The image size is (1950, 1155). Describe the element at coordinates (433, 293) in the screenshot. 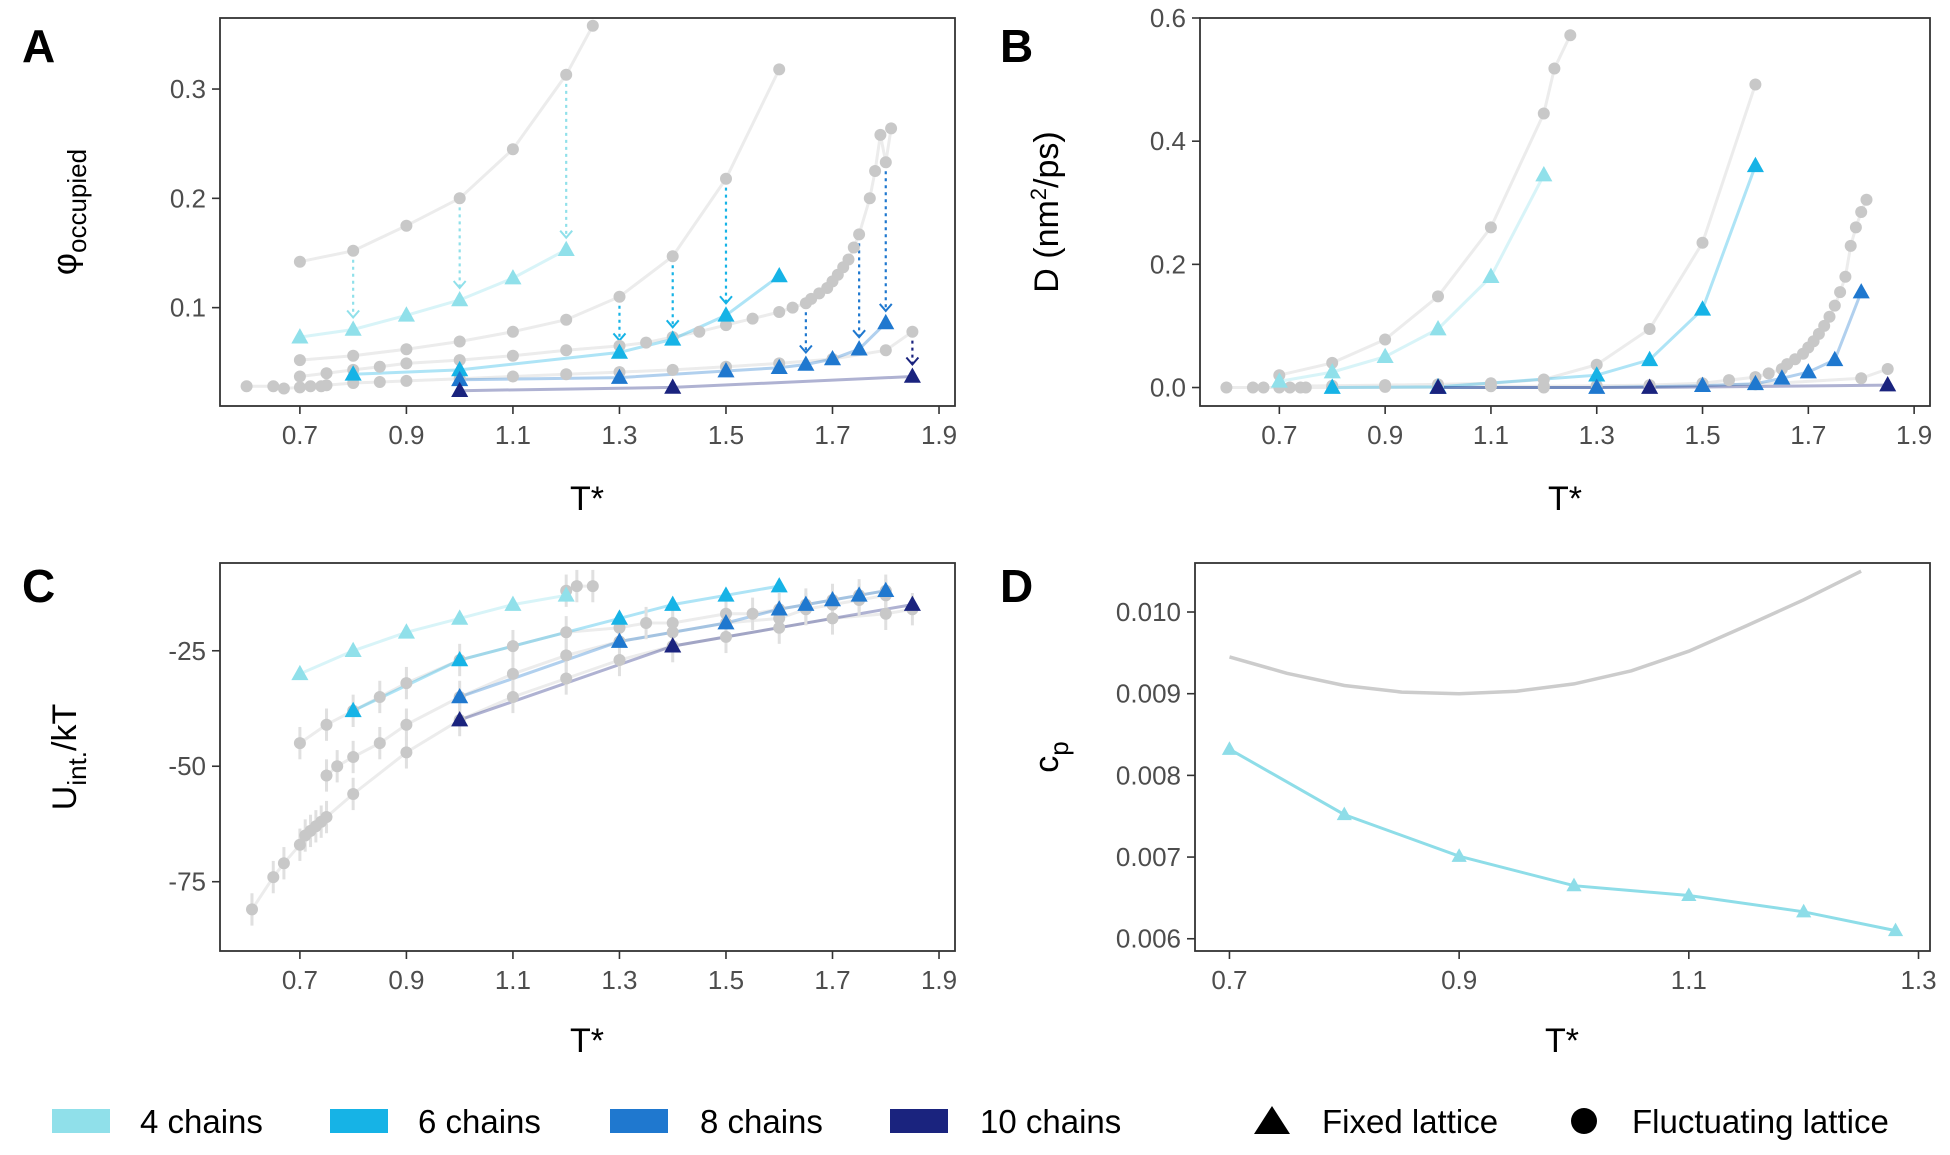

I see `fixed-line-4-chains` at that location.